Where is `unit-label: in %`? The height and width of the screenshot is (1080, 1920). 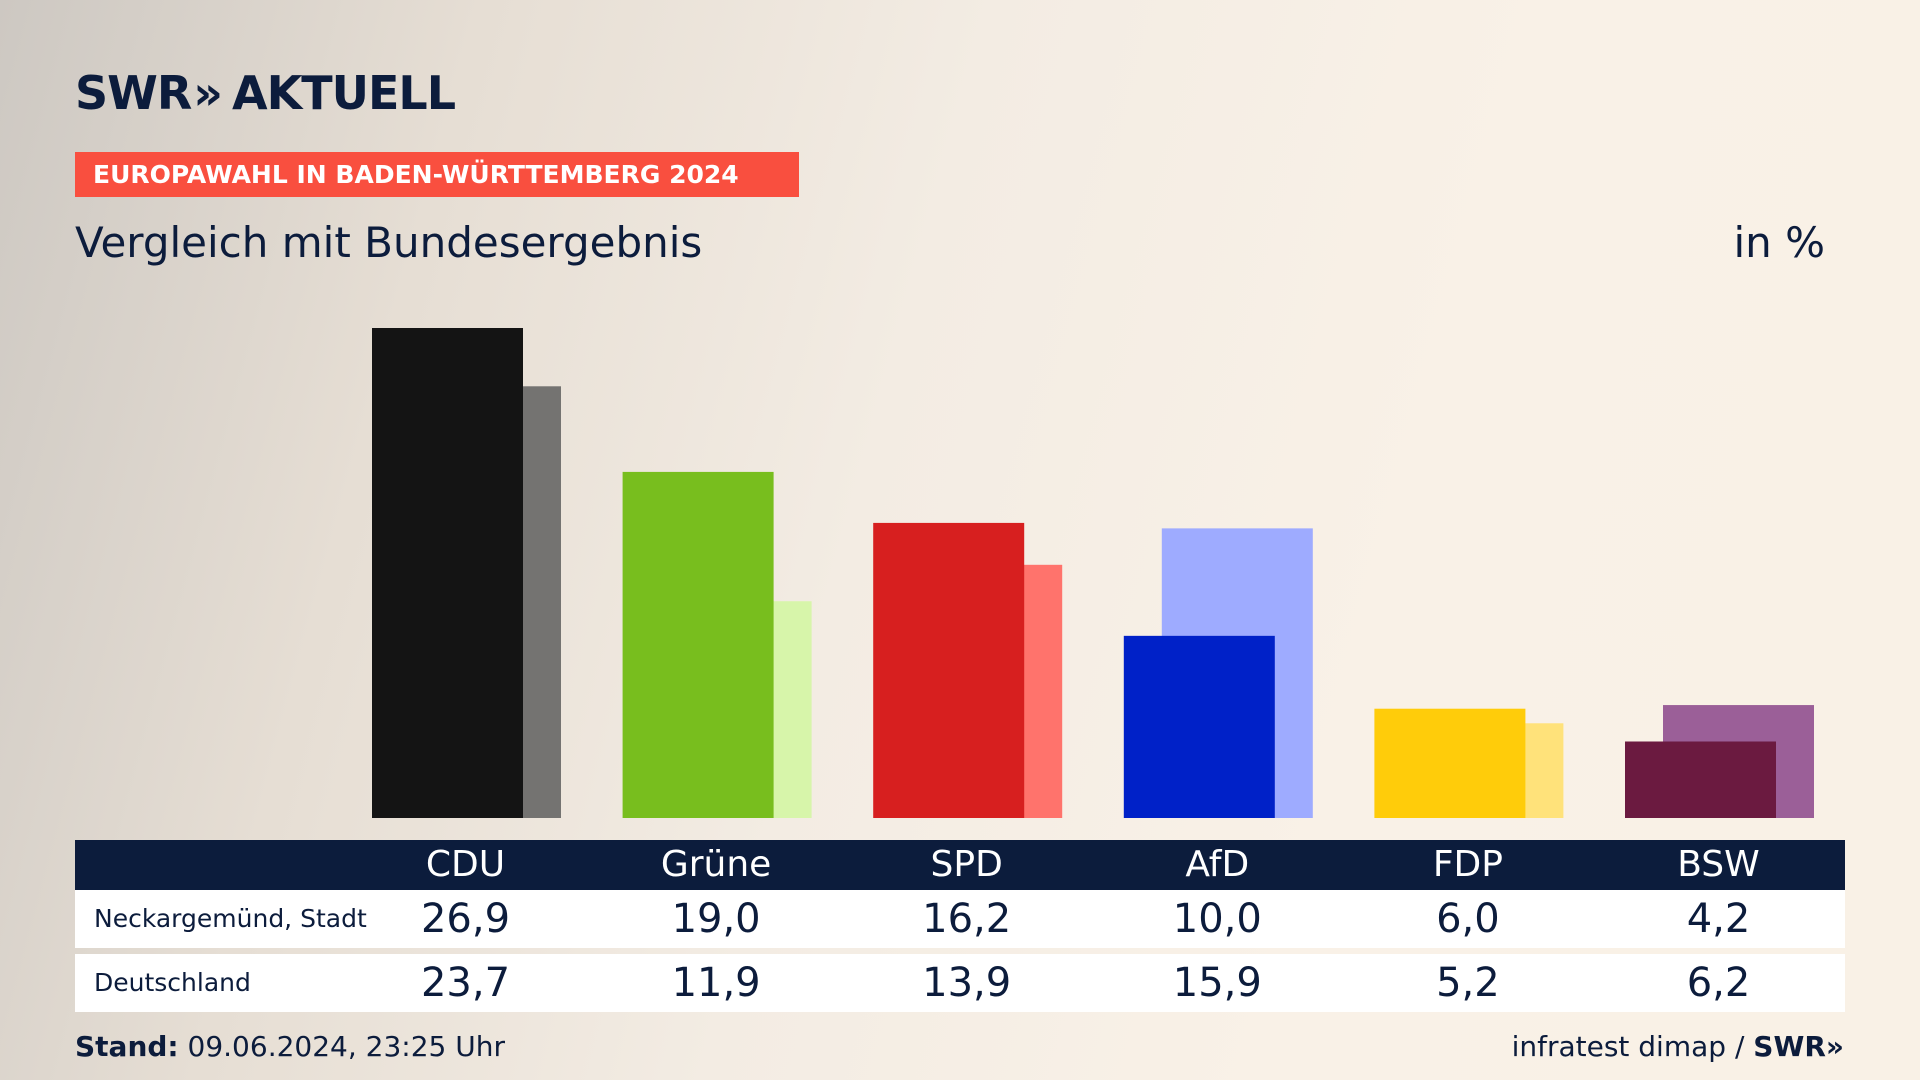 unit-label: in % is located at coordinates (1779, 242).